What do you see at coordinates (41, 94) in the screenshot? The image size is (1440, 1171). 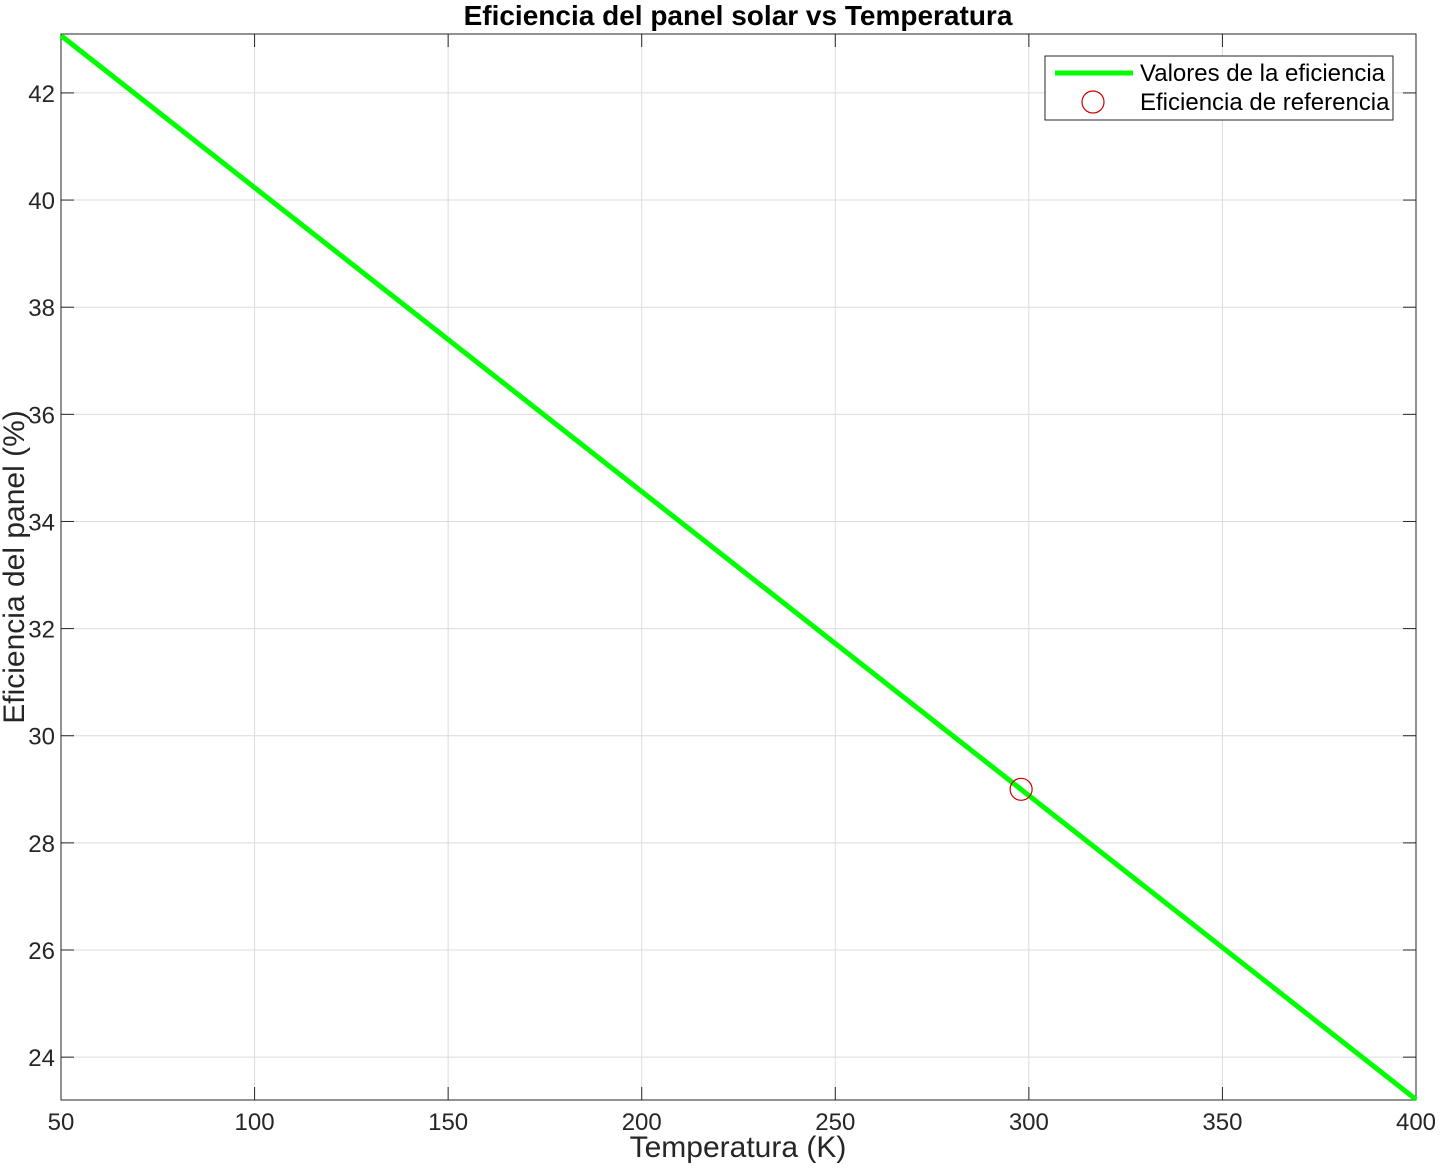 I see `y-tick-label: 42` at bounding box center [41, 94].